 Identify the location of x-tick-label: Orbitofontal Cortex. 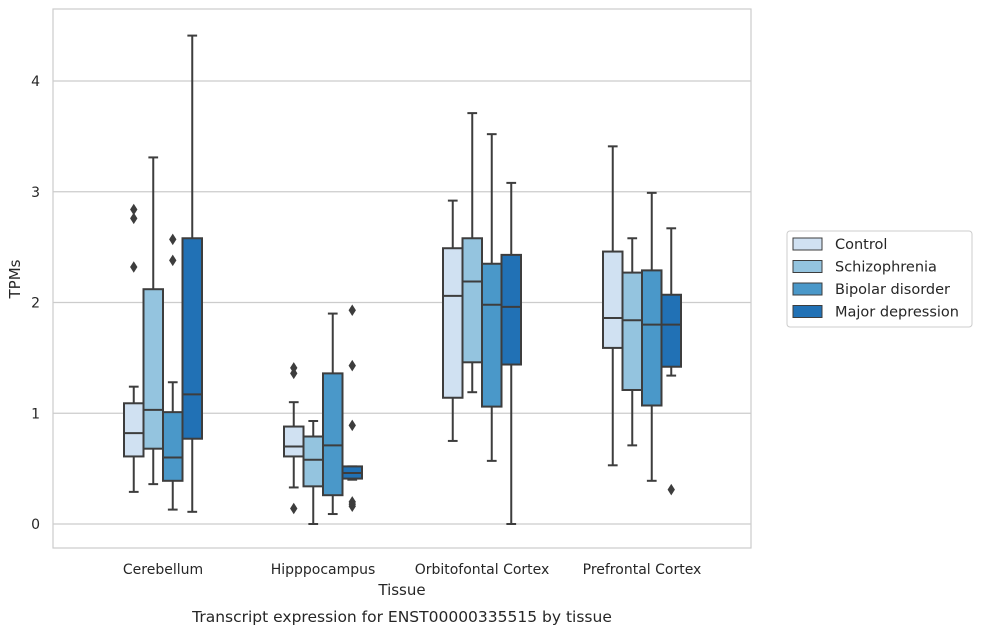
(482, 570).